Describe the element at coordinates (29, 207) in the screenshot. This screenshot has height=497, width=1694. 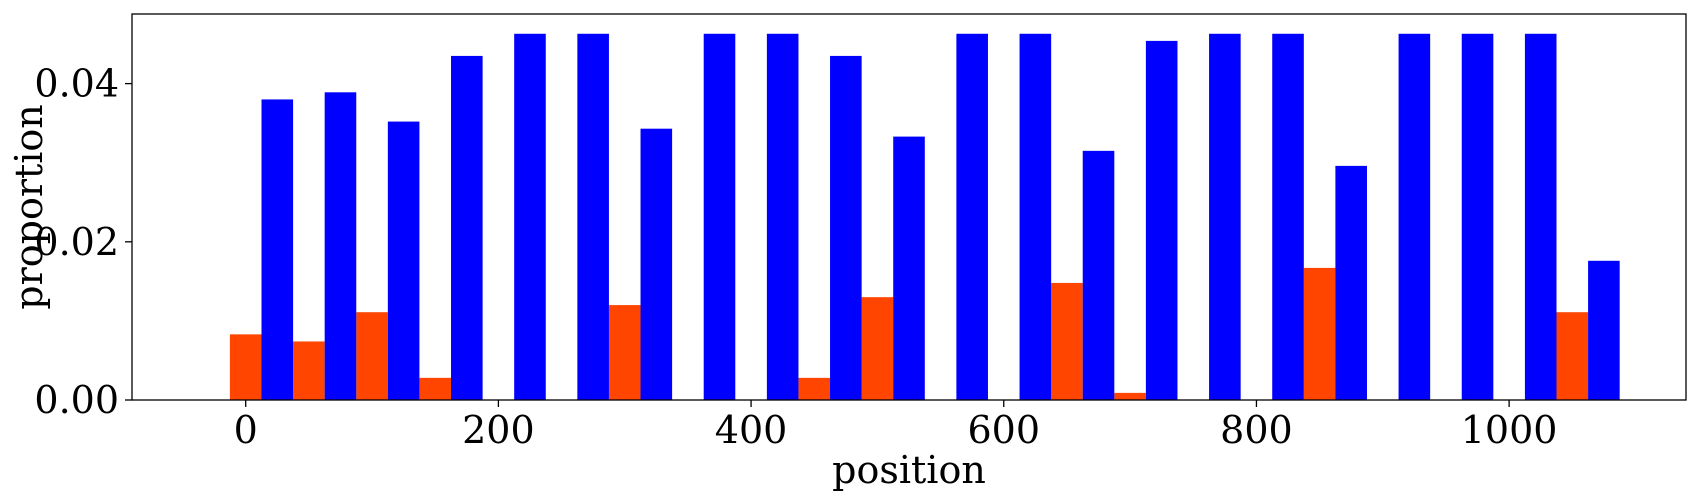
I see `y-axis-label: proportion` at that location.